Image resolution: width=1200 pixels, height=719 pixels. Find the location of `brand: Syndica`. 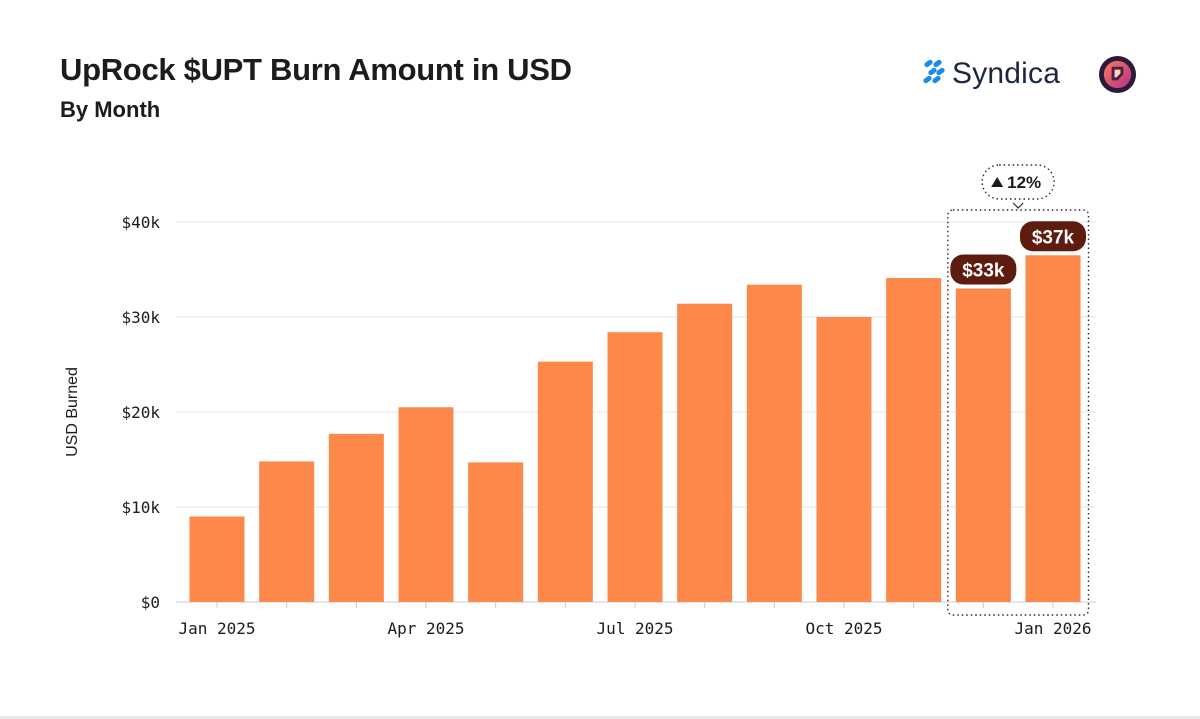

brand: Syndica is located at coordinates (991, 74).